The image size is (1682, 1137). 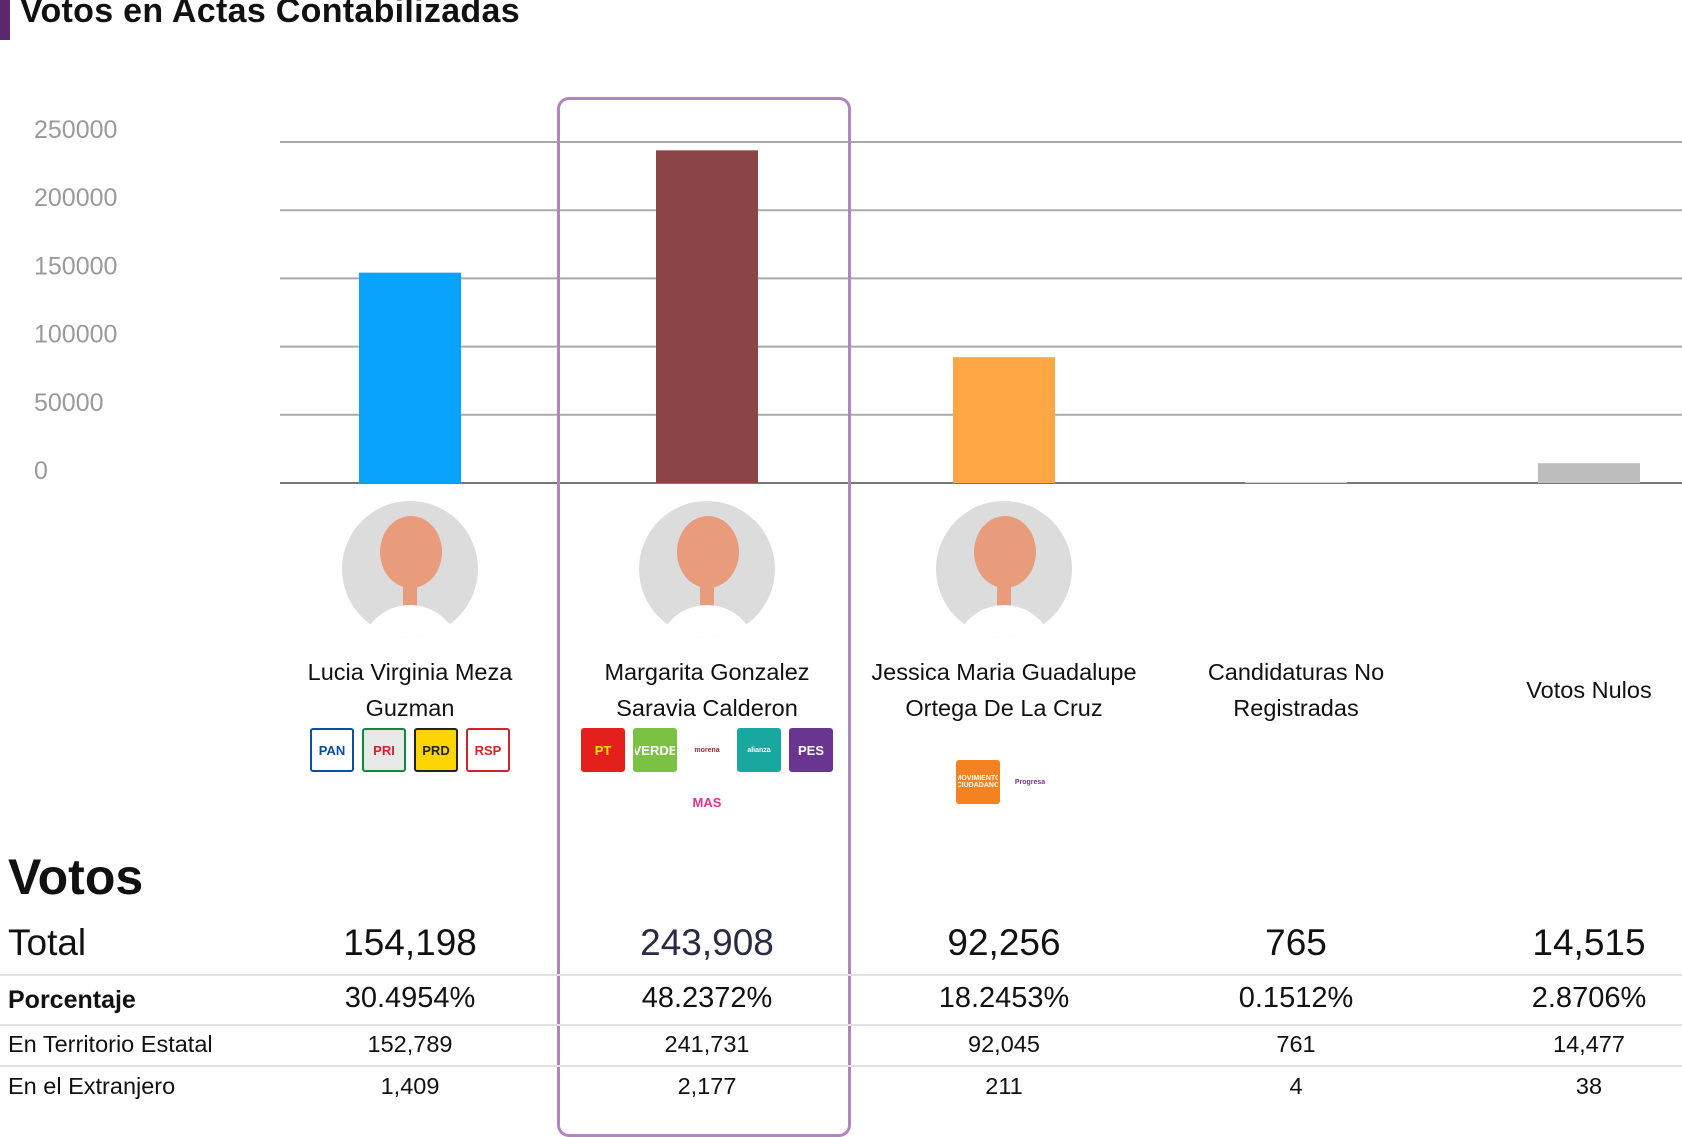 I want to click on abroad-votes: 1,409, so click(x=410, y=1086).